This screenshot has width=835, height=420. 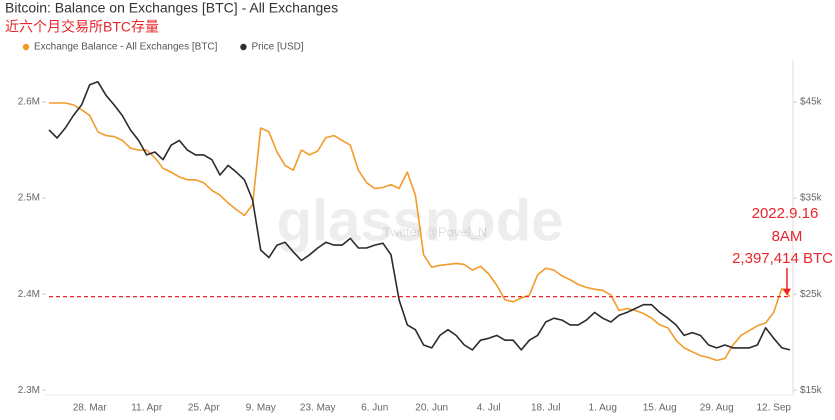 I want to click on x-tick-label: 1. Aug, so click(x=603, y=408).